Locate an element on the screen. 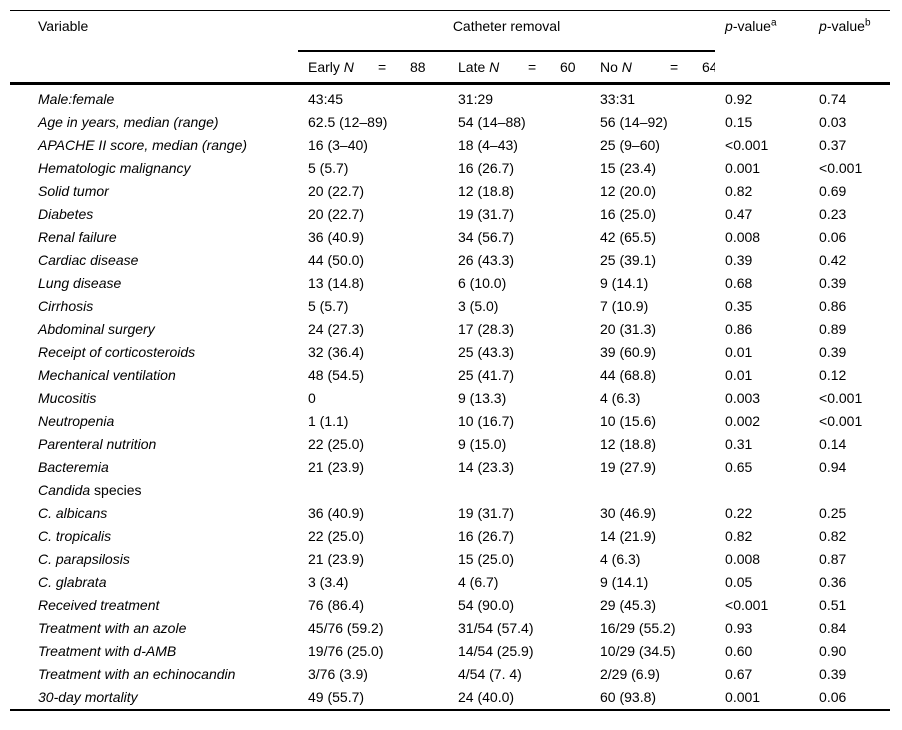  cell-pvalue-a: 0.82 is located at coordinates (739, 191).